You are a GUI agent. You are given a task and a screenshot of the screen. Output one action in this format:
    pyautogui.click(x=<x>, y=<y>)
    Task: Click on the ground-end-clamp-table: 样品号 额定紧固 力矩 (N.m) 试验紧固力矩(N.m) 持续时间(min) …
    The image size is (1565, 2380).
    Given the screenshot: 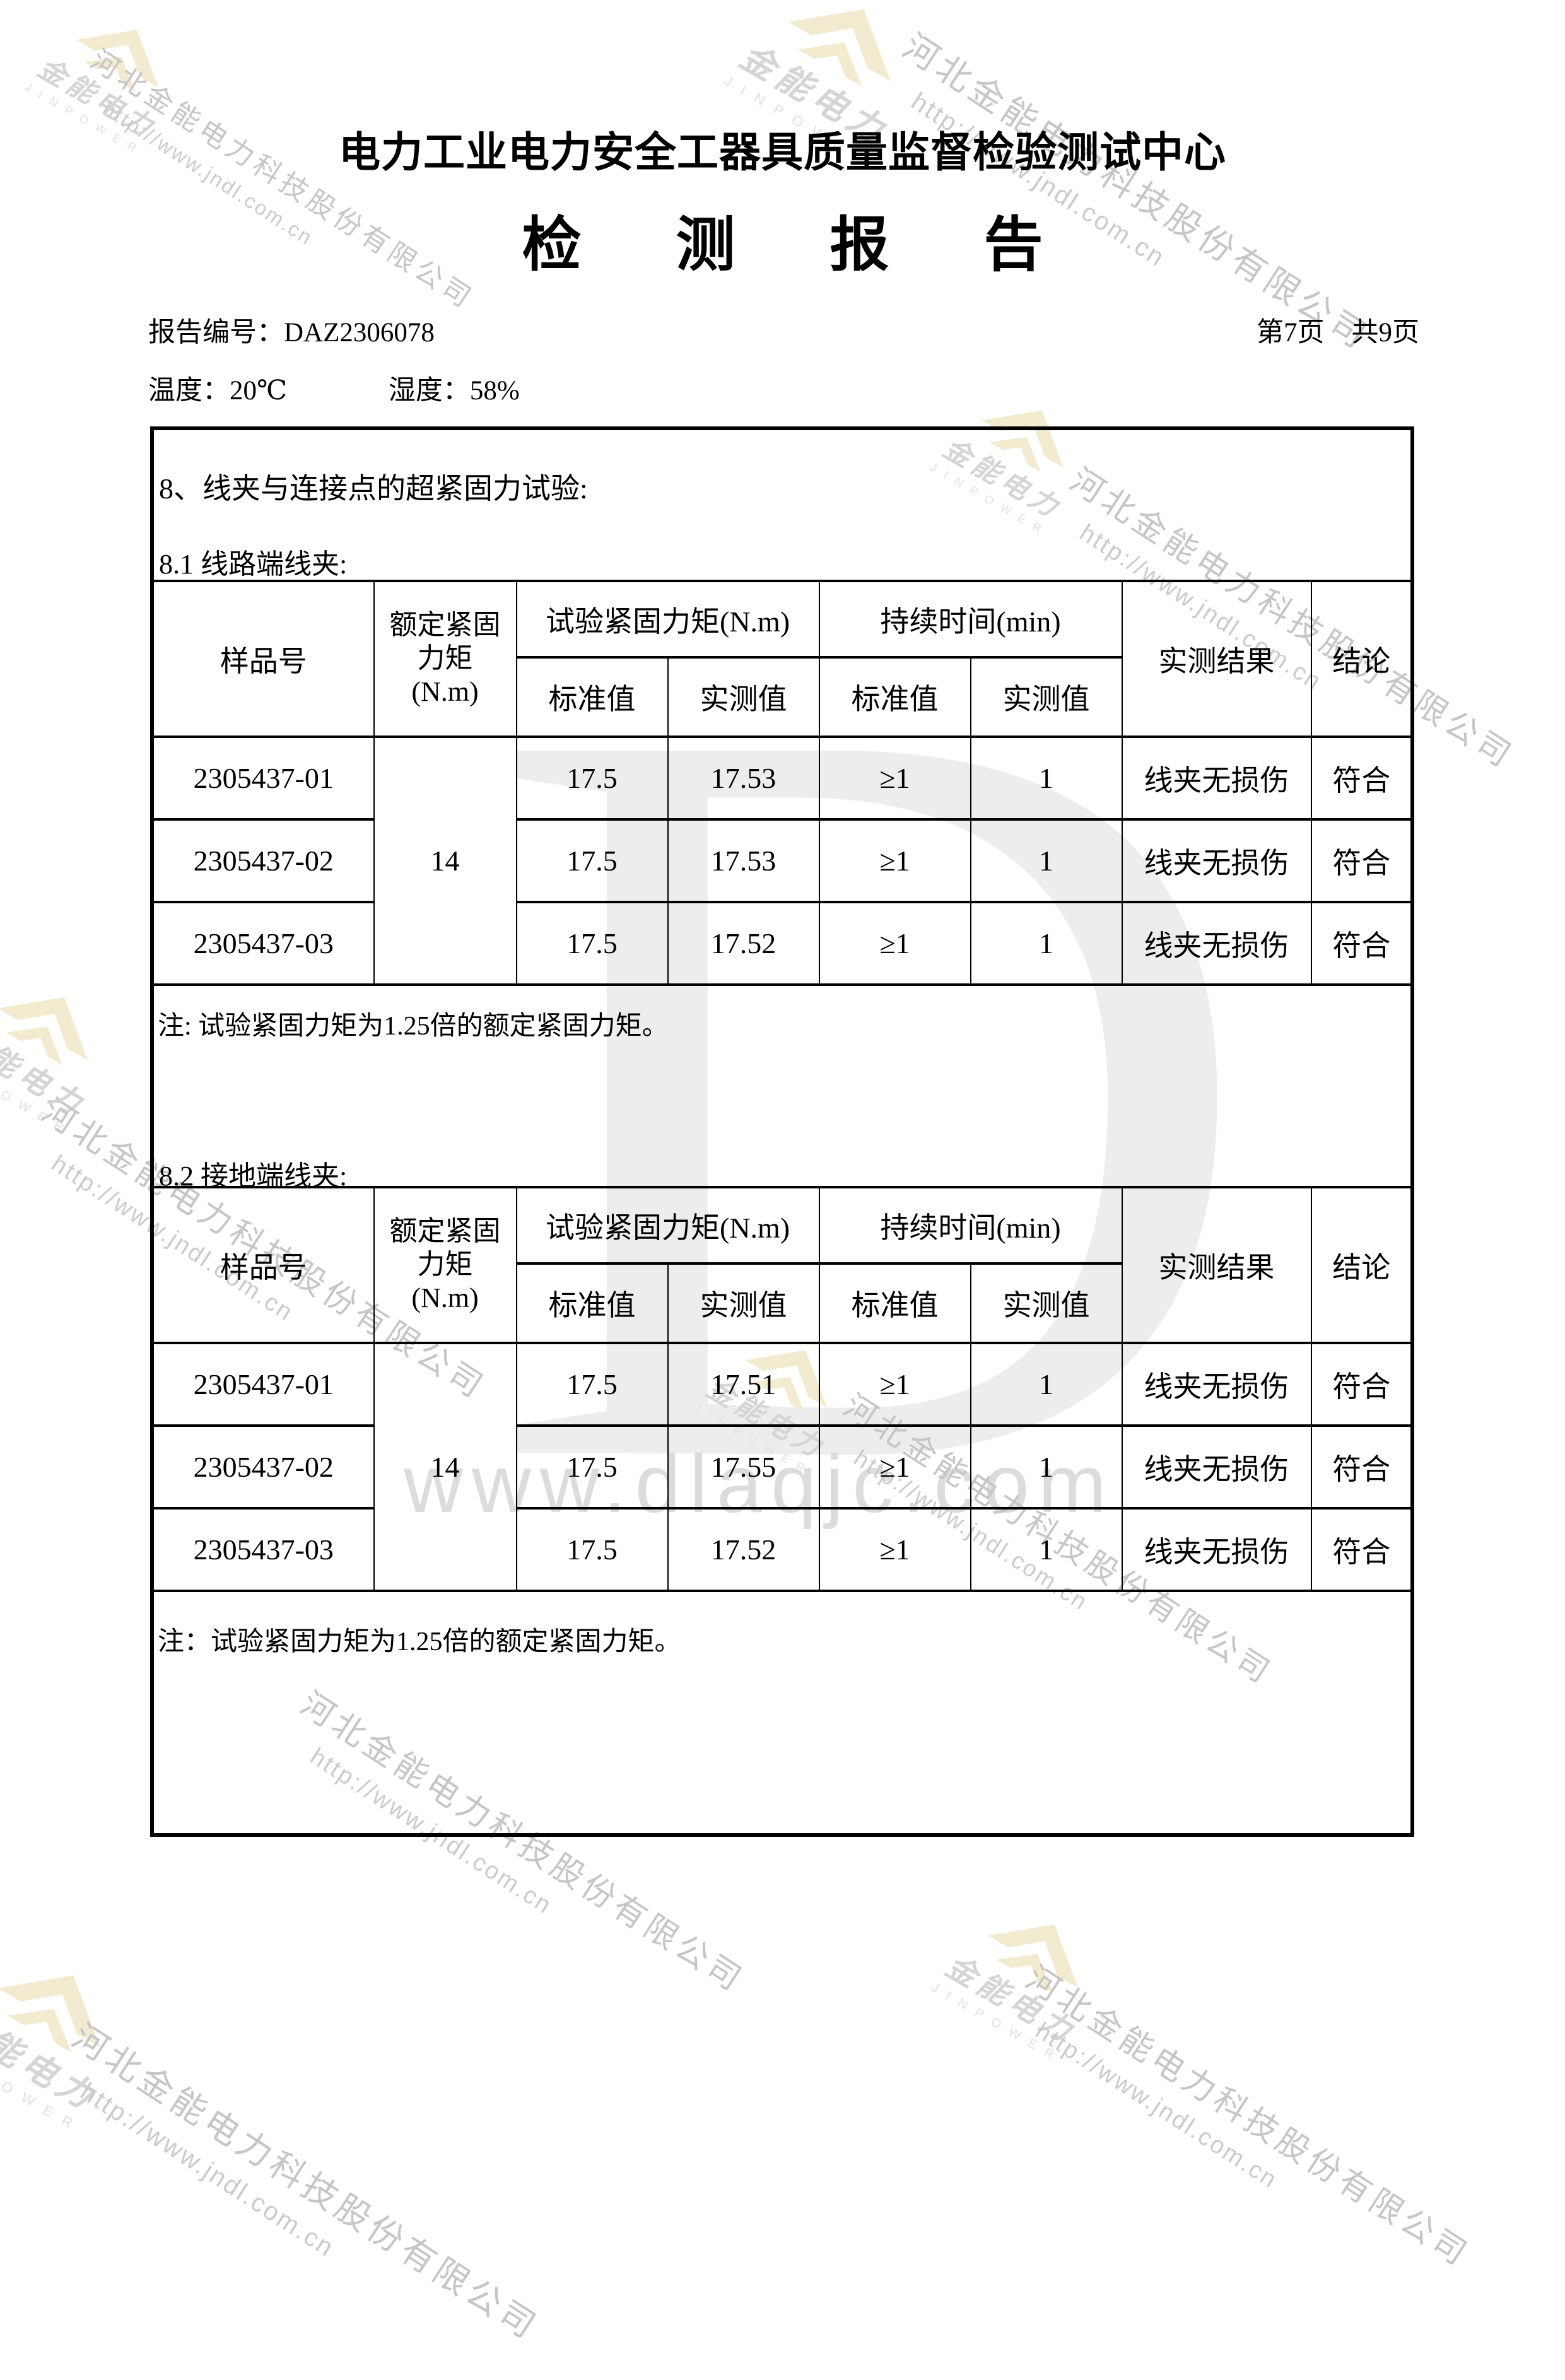 What is the action you would take?
    pyautogui.click(x=783, y=1389)
    